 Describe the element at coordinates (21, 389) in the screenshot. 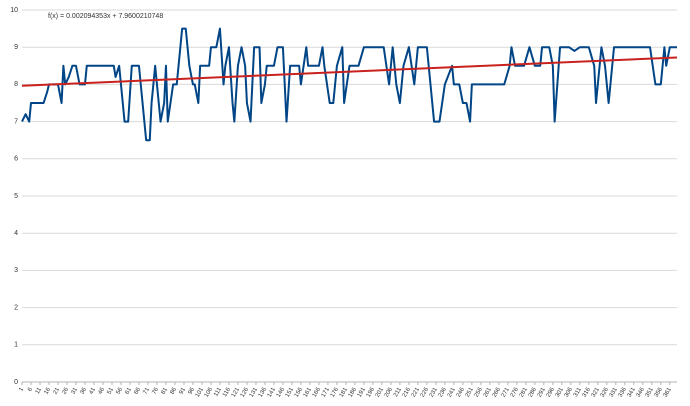

I see `x-tick-label: 1` at that location.